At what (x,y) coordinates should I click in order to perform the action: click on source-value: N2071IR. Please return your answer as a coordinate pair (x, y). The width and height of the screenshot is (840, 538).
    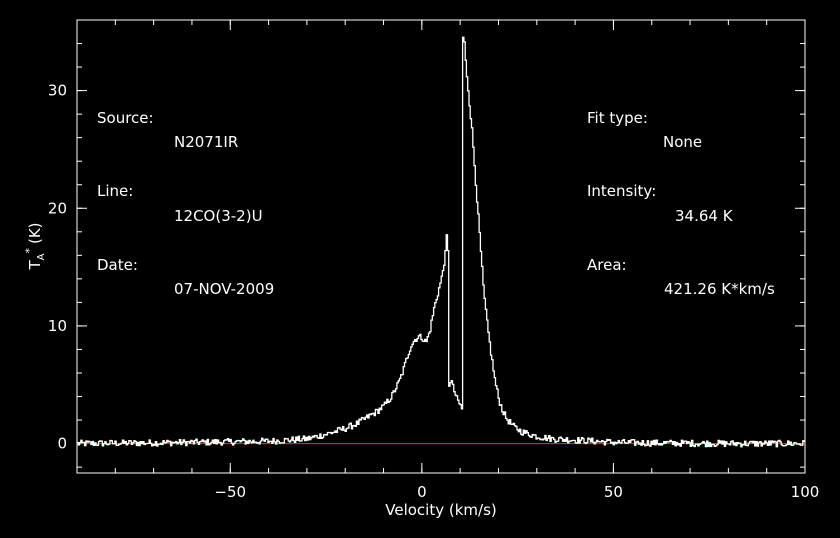
    Looking at the image, I should click on (206, 142).